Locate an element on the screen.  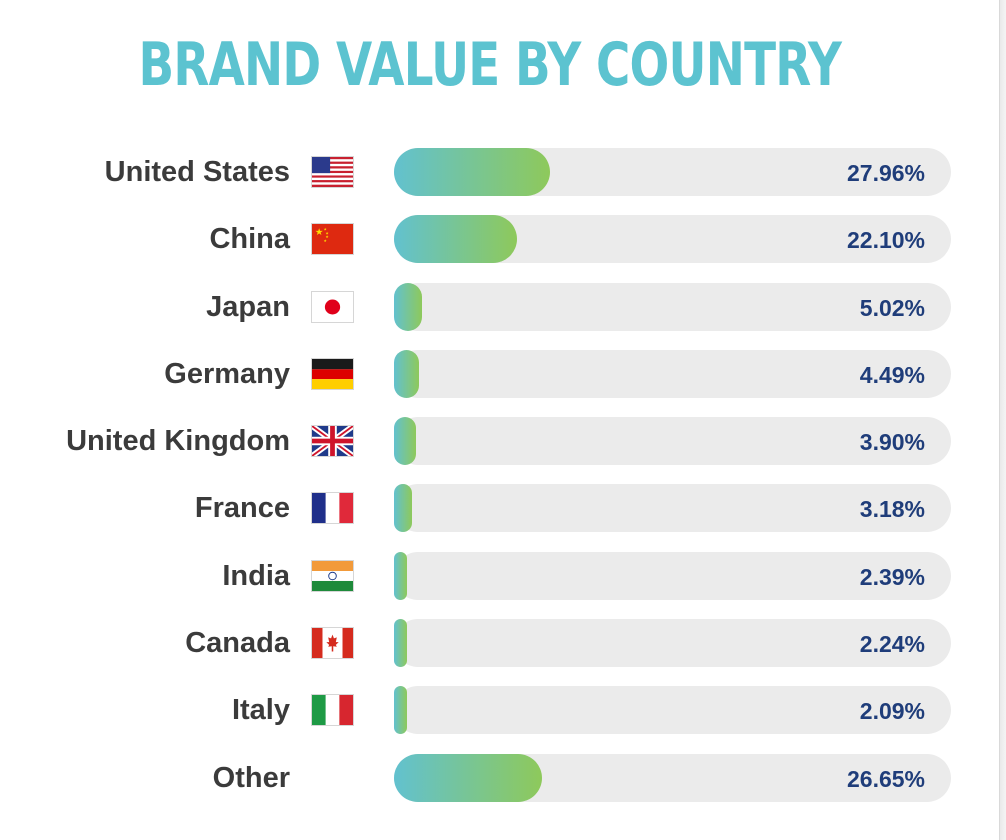
scrollbar-edge is located at coordinates (1002, 420).